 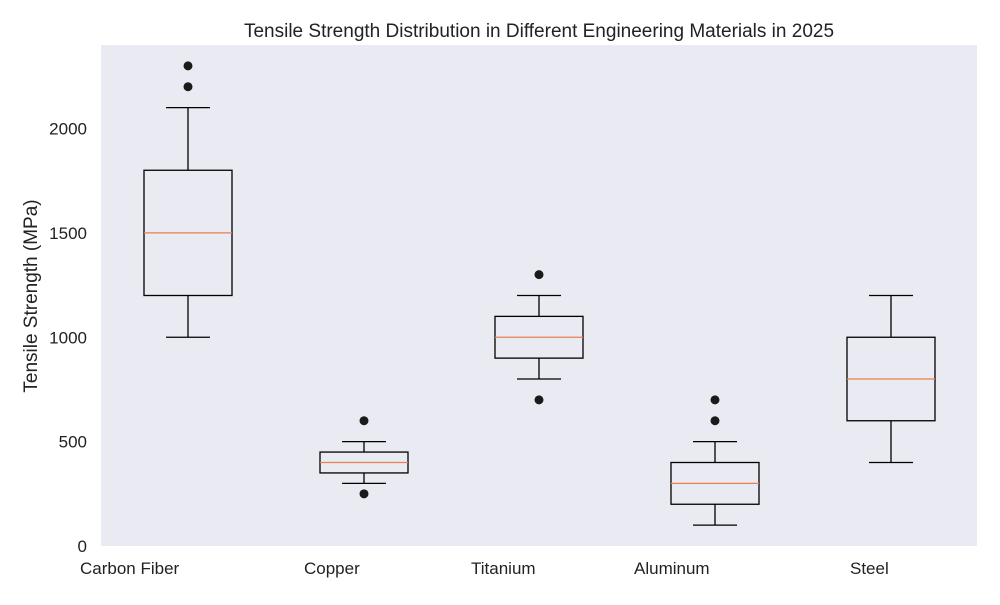 I want to click on y-tick-label: 2000, so click(x=68, y=129).